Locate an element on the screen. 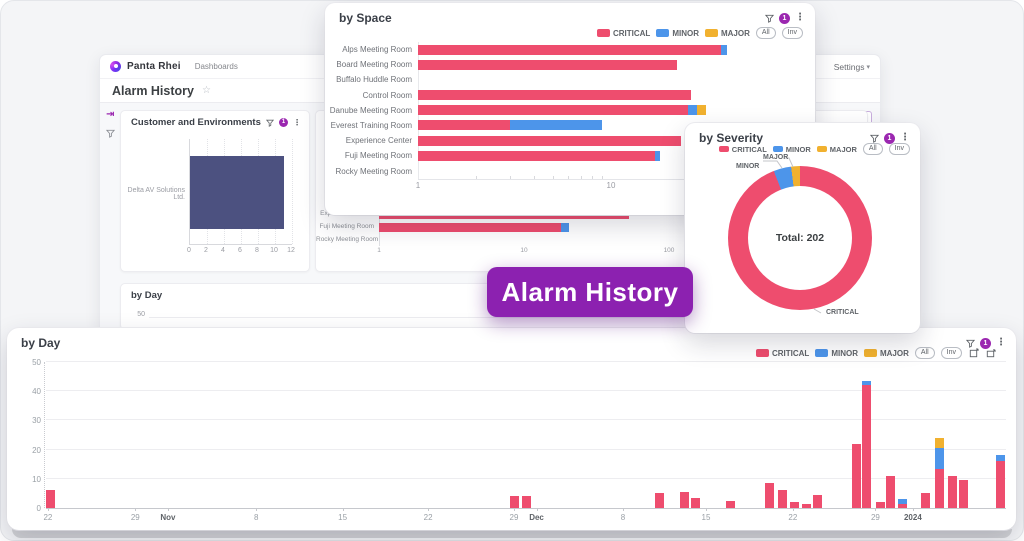 The image size is (1024, 541). severity-donut-chart is located at coordinates (800, 238).